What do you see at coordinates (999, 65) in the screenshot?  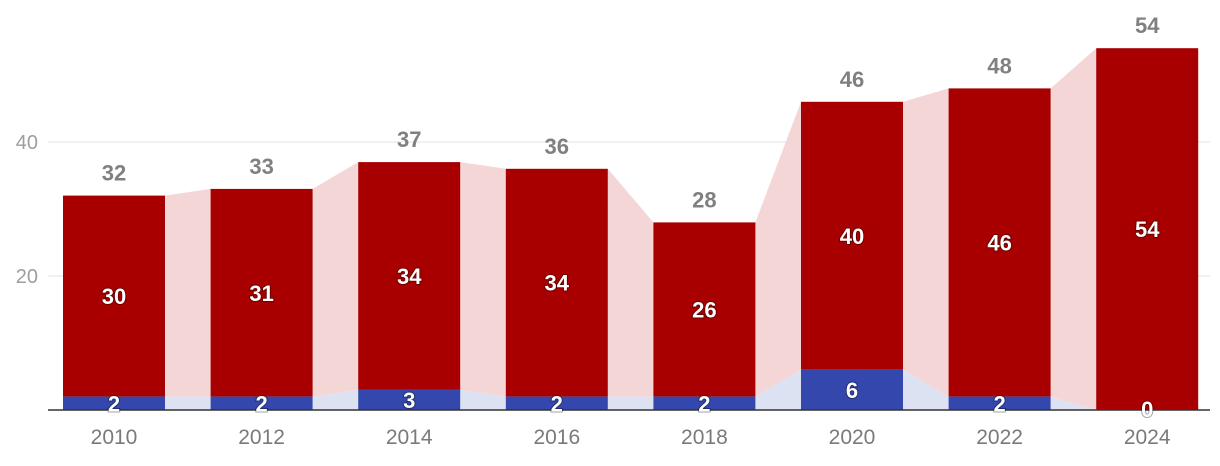 I see `bar-total-label: 48` at bounding box center [999, 65].